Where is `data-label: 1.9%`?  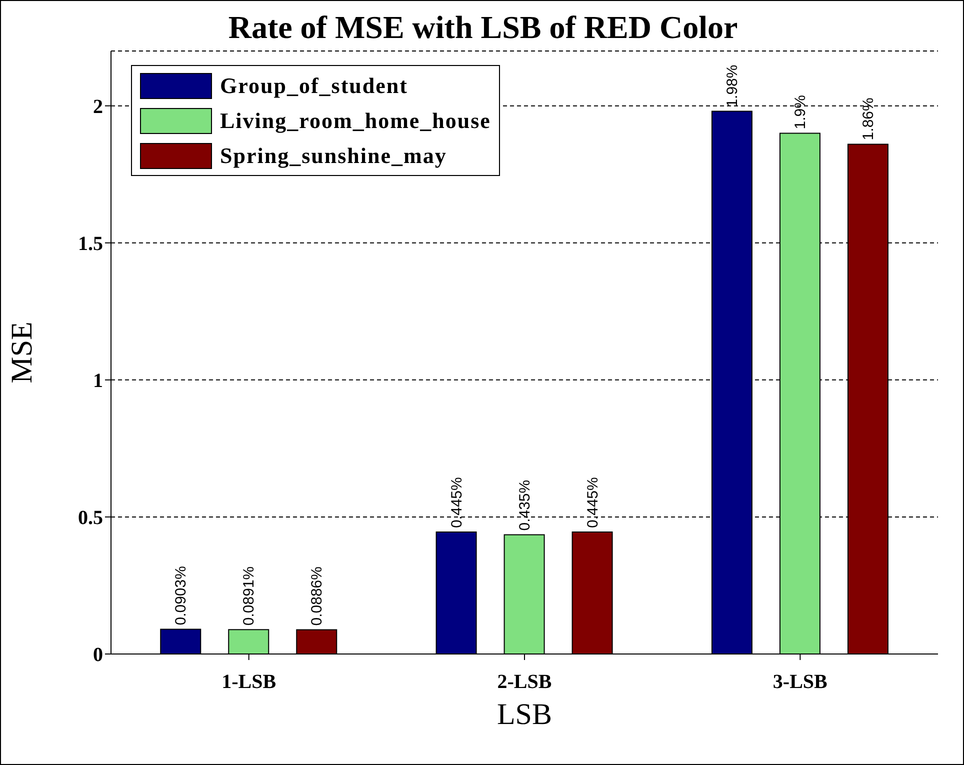 data-label: 1.9% is located at coordinates (800, 112).